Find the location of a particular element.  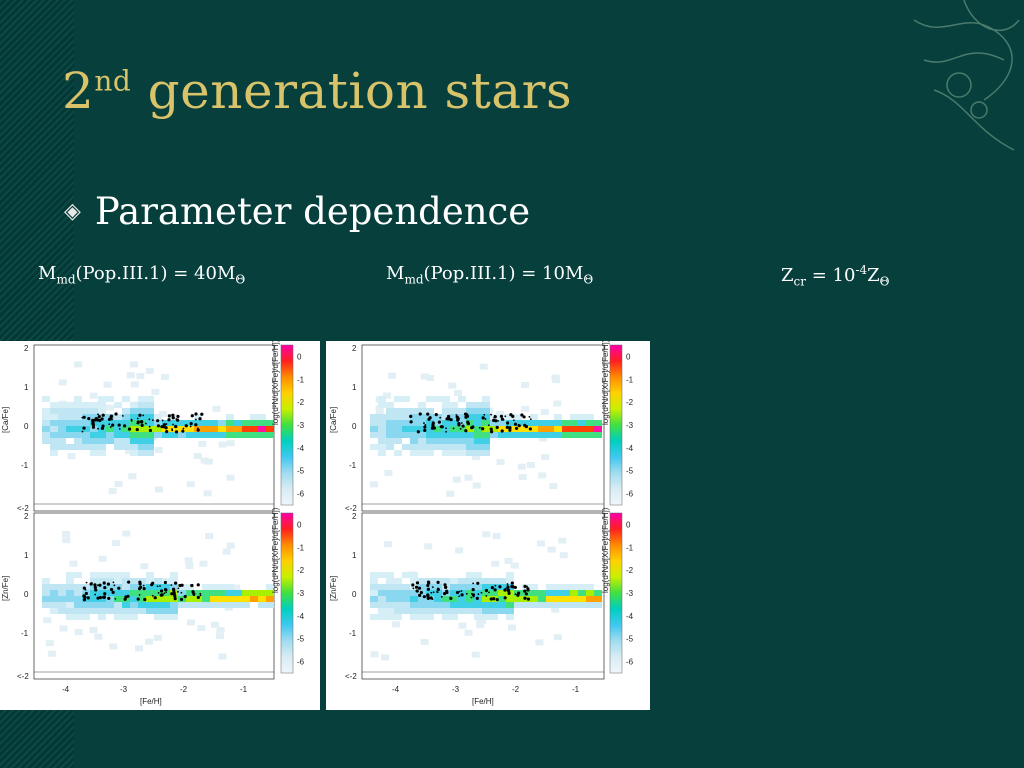

data-points is located at coordinates (471, 591).